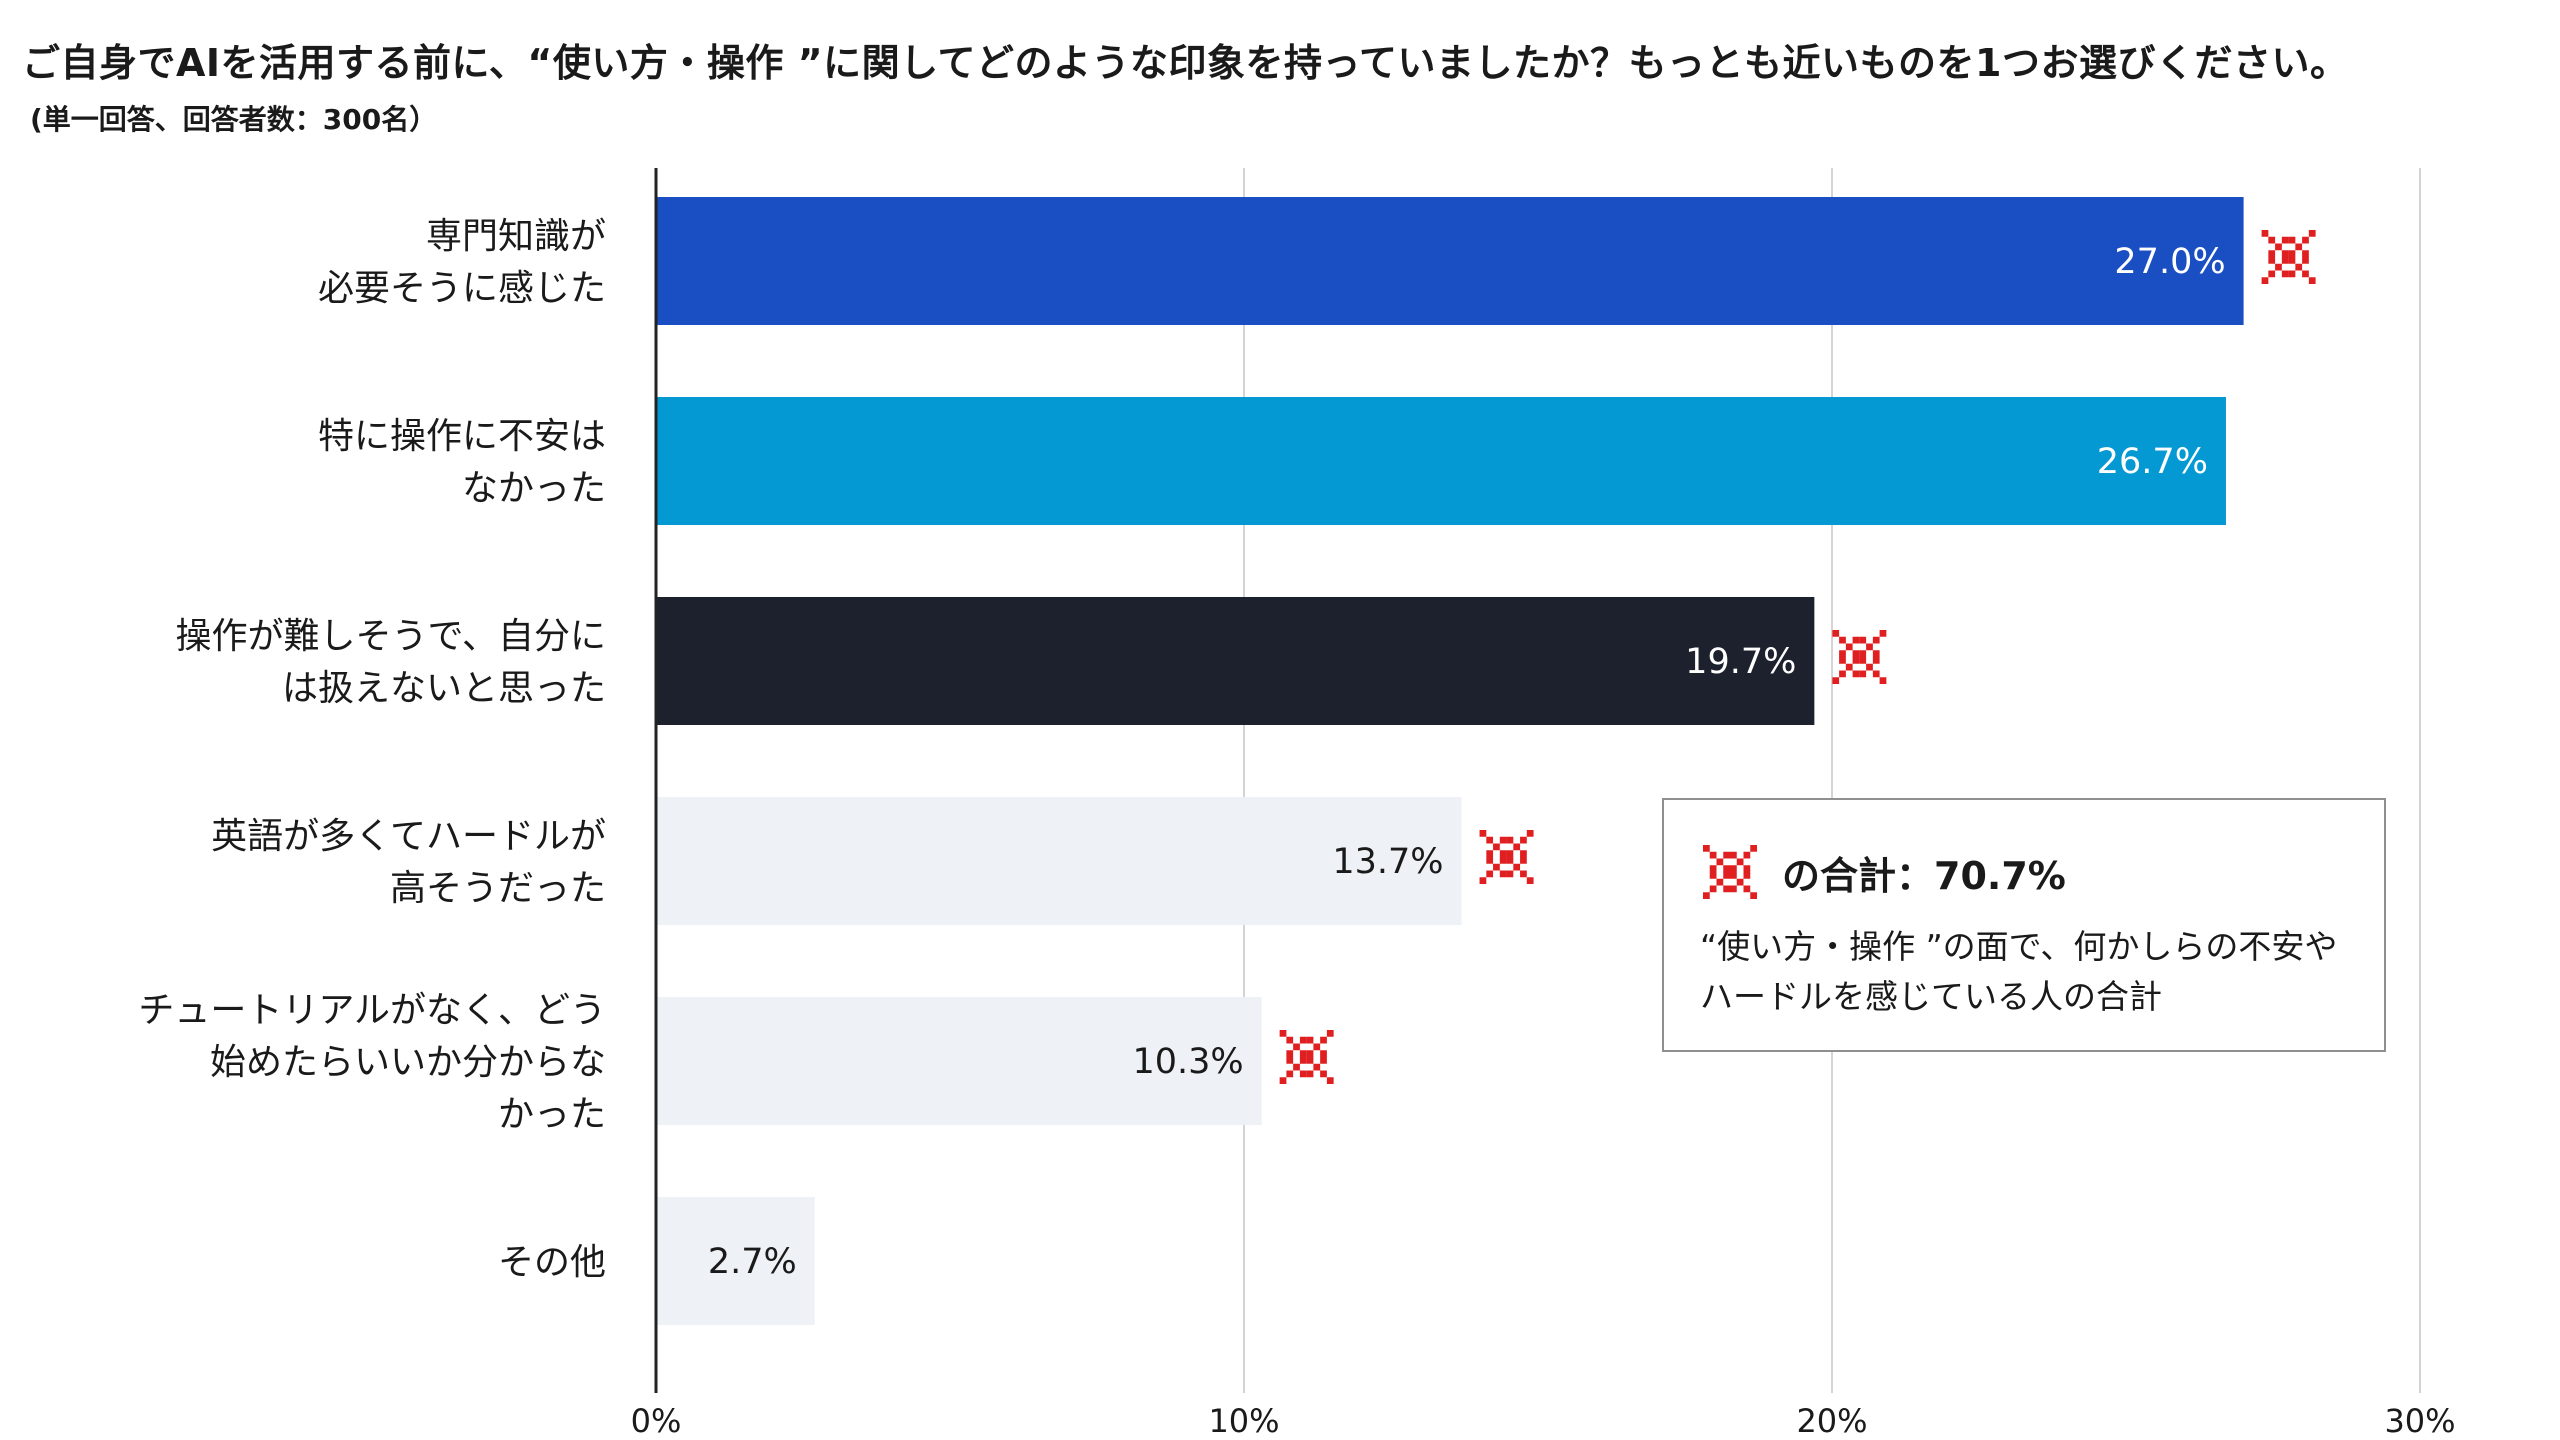 The height and width of the screenshot is (1440, 2560). What do you see at coordinates (1543, 1421) in the screenshot?
I see `x-tick-labels: 0% 10% 20% 30%` at bounding box center [1543, 1421].